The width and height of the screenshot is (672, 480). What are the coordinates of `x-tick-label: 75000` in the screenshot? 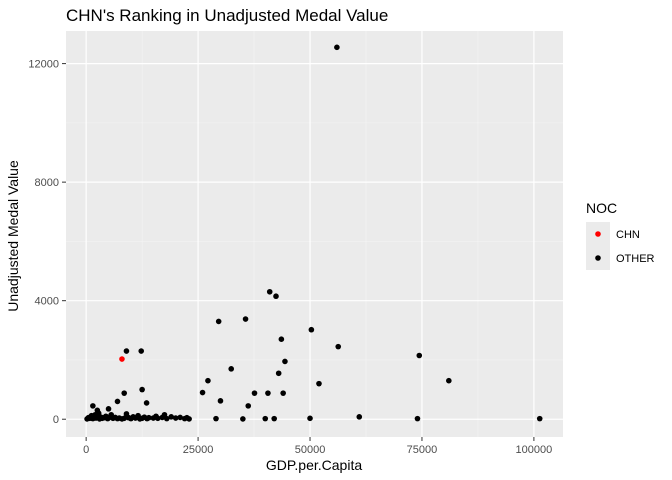 It's located at (422, 450).